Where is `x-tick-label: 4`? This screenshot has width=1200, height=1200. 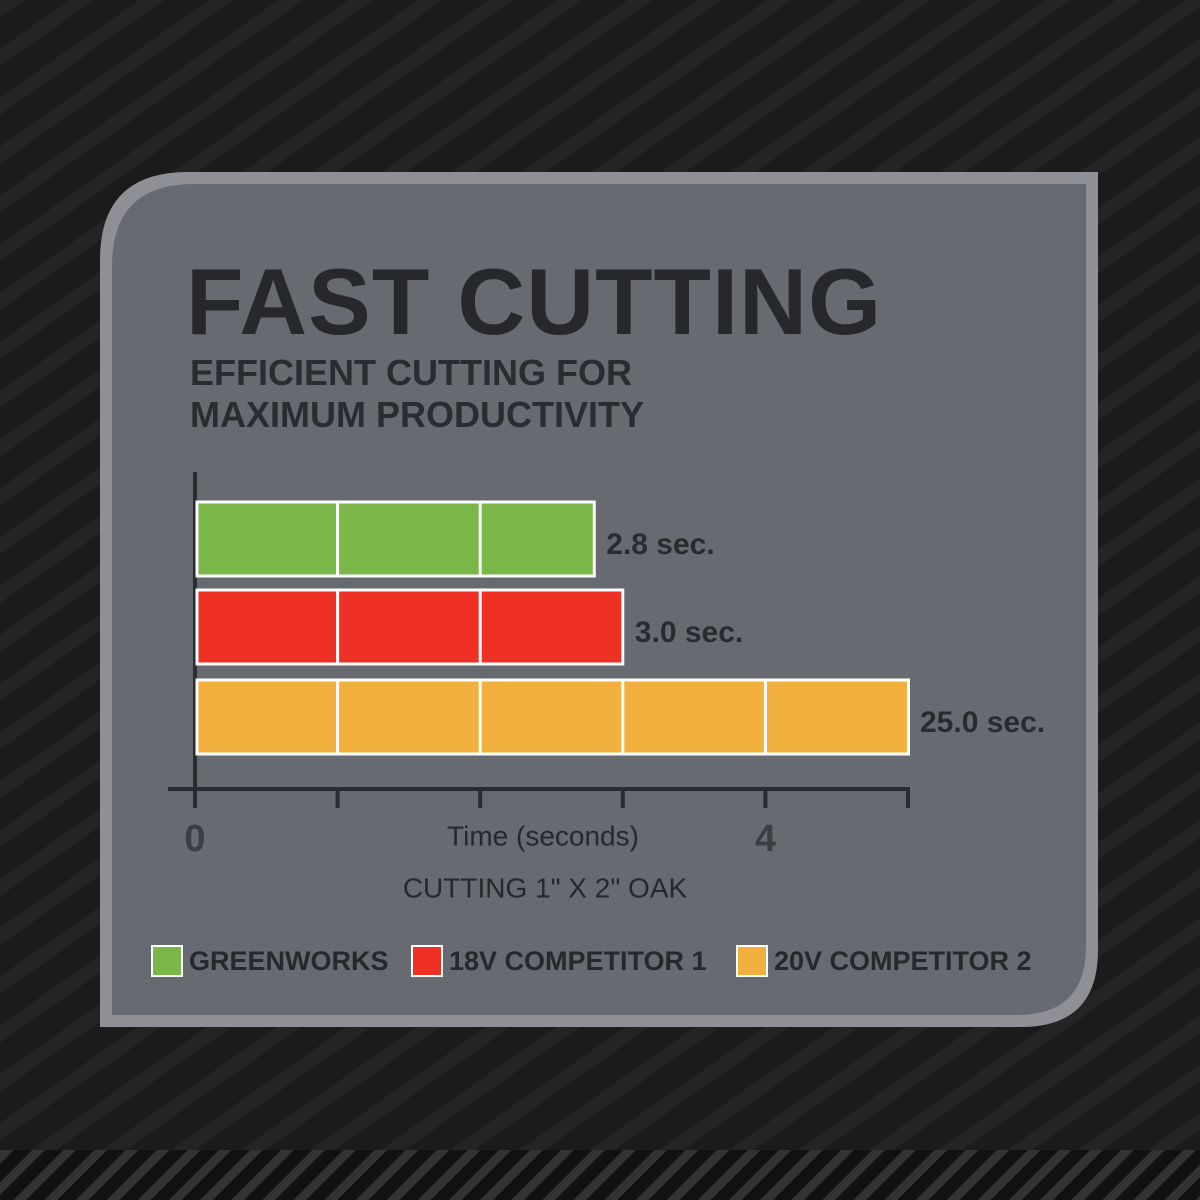
x-tick-label: 4 is located at coordinates (765, 839).